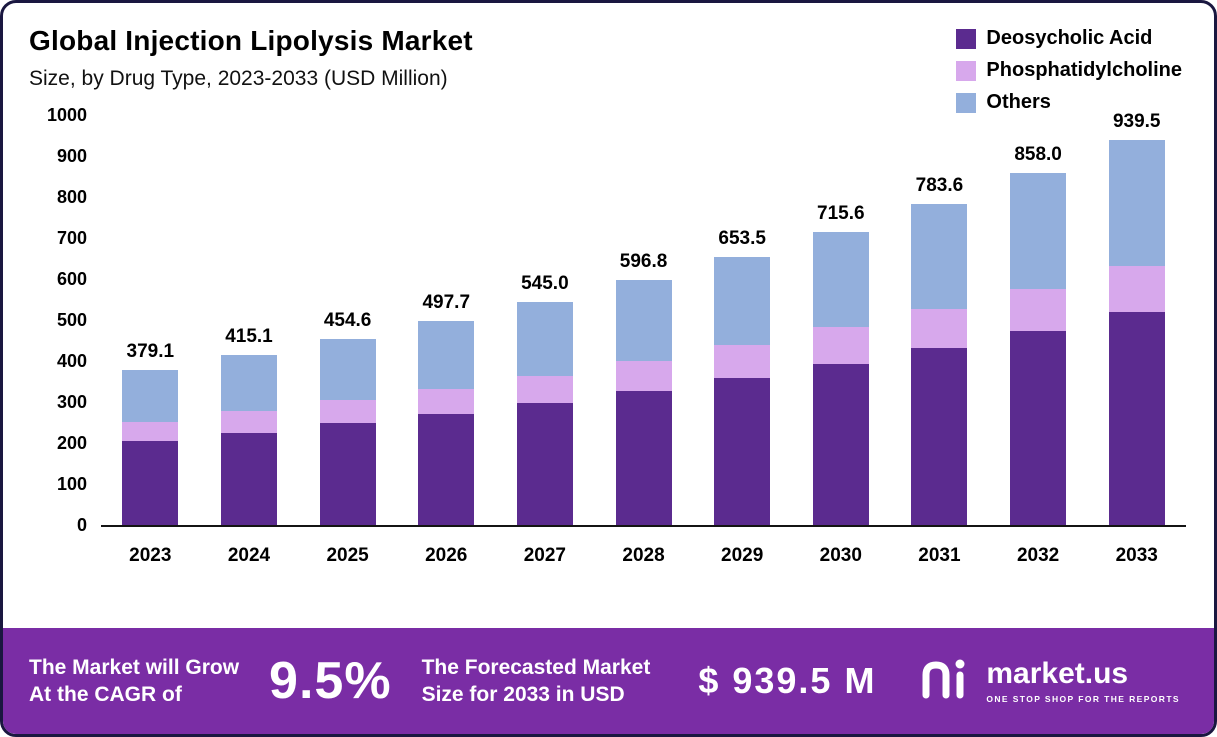 Image resolution: width=1217 pixels, height=737 pixels. Describe the element at coordinates (150, 321) in the screenshot. I see `bar-group-2023: 379.1` at that location.